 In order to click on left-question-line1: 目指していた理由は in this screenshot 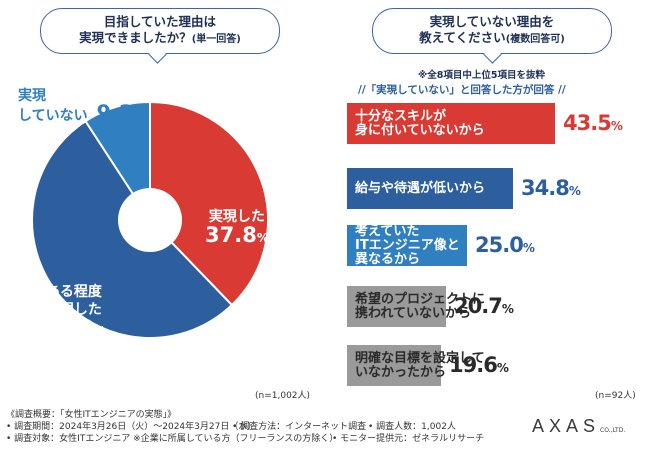, I will do `click(160, 21)`.